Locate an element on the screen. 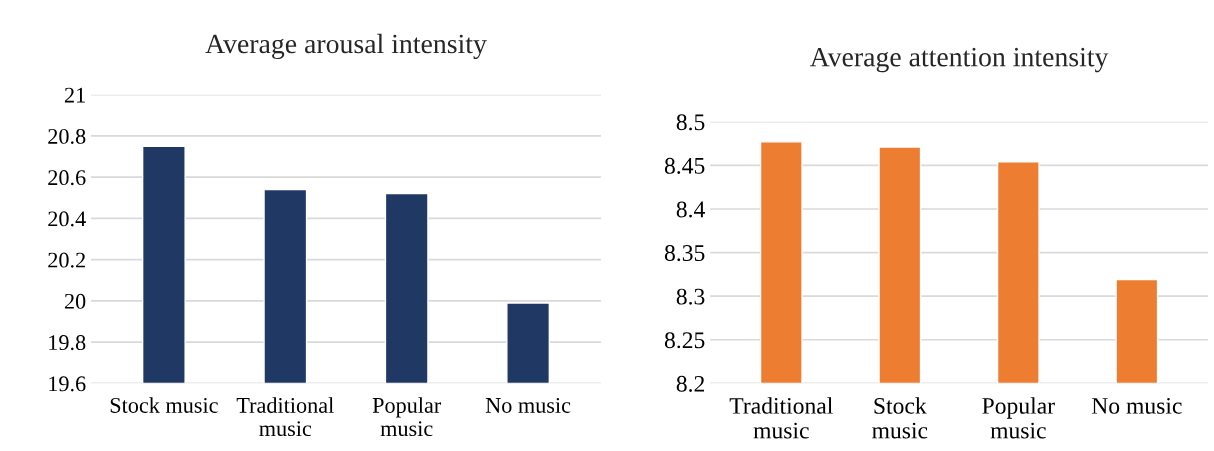 This screenshot has width=1214, height=451. y-tick-label: 19.8 is located at coordinates (67, 343).